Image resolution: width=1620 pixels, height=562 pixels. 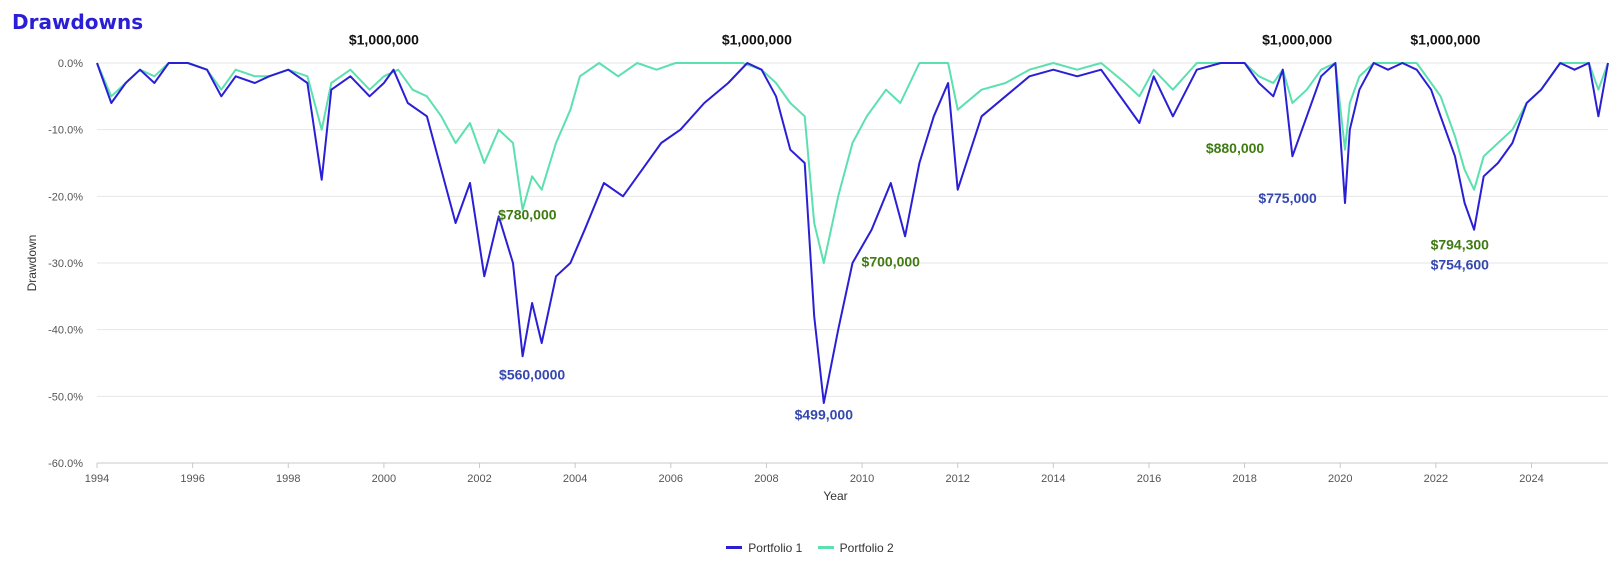 What do you see at coordinates (1244, 479) in the screenshot?
I see `x-tick-label: 2018` at bounding box center [1244, 479].